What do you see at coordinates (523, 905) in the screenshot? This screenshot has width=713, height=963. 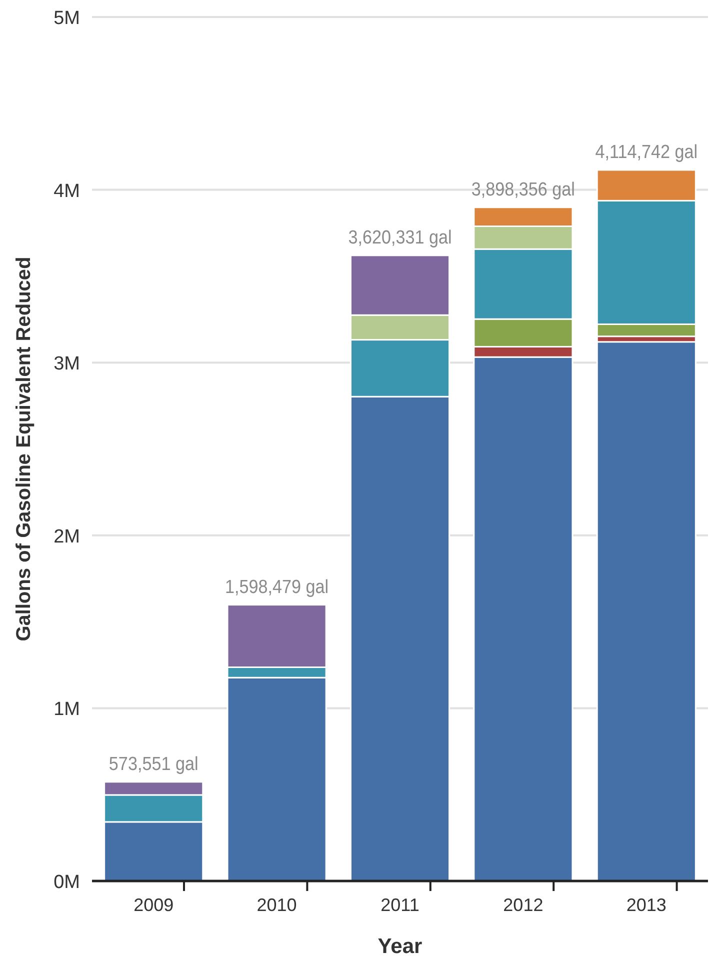 I see `x-tick-label: 2012` at bounding box center [523, 905].